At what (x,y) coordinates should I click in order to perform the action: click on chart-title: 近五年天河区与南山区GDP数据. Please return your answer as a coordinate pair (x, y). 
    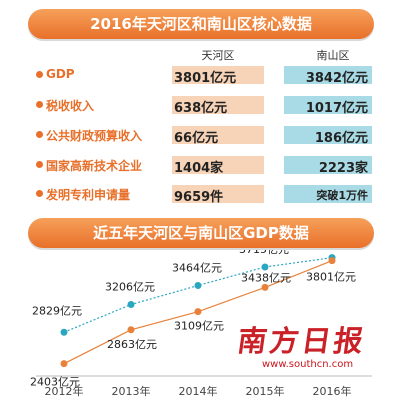
    Looking at the image, I should click on (201, 233).